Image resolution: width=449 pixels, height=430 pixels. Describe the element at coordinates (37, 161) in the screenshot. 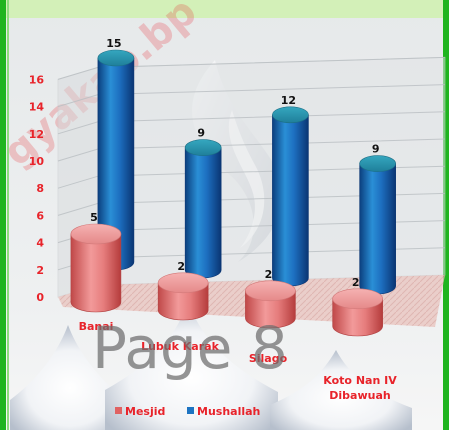

I see `y-tick-label: 10` at that location.